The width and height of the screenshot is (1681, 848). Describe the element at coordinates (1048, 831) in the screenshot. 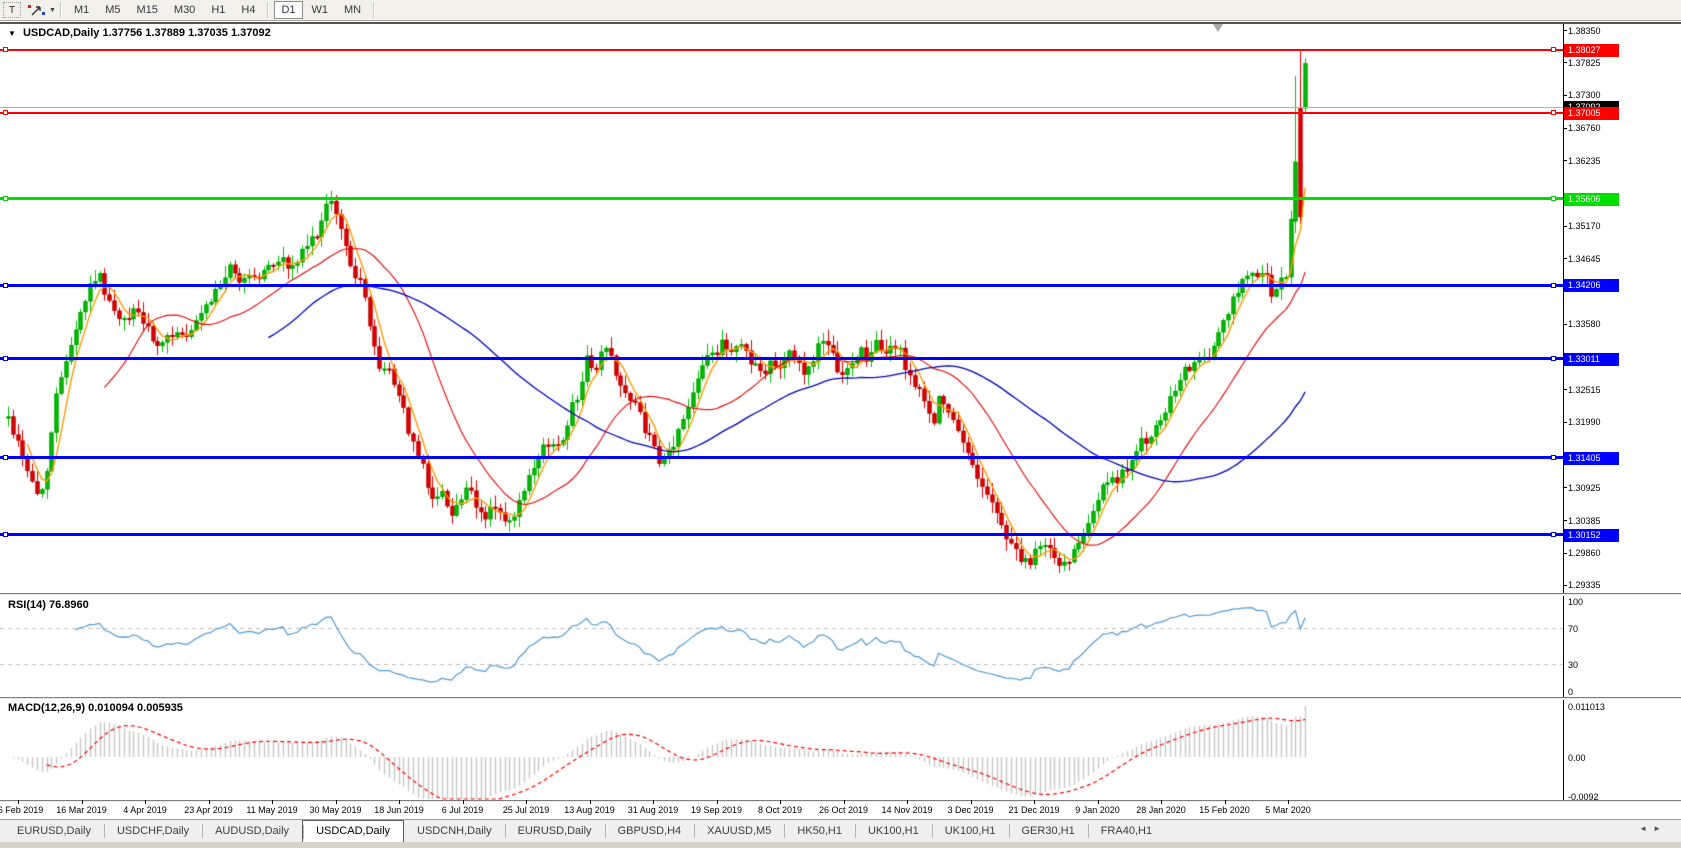

I see `tab-GER30-H1: GER30,H1` at that location.